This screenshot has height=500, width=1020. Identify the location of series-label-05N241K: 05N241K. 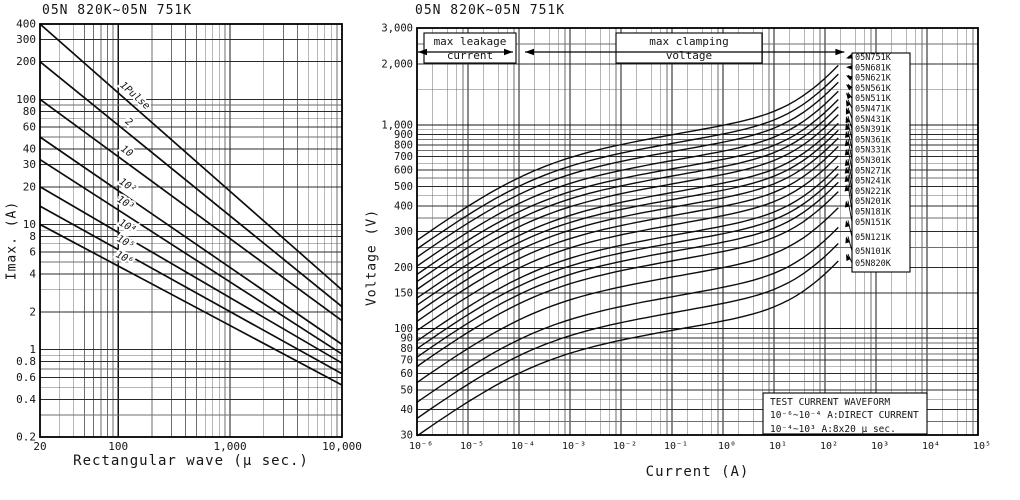
(873, 182).